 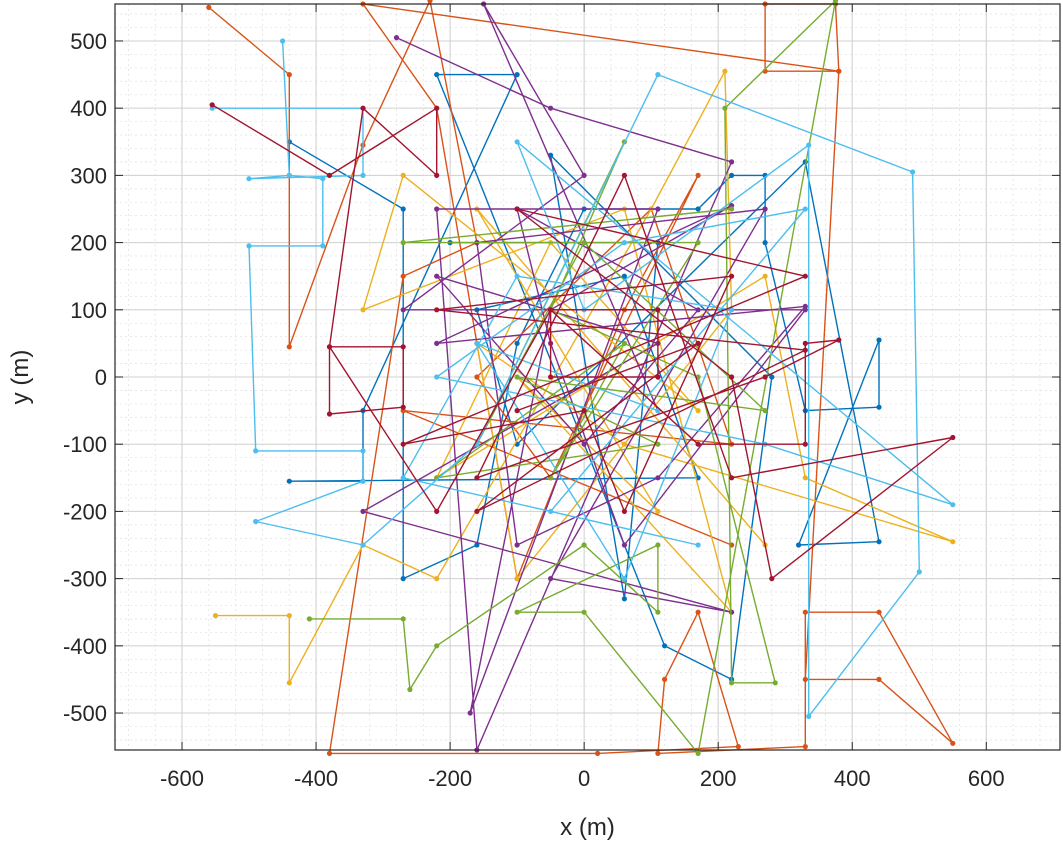 What do you see at coordinates (85, 646) in the screenshot?
I see `y-tick-label: -400` at bounding box center [85, 646].